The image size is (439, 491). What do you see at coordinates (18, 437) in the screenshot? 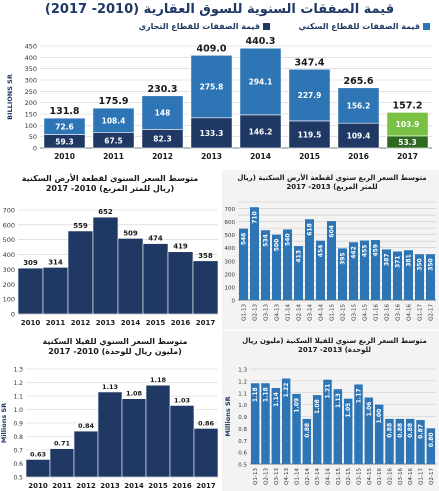
I see `villa-annual-y-tick-label: 0.8` at bounding box center [18, 437].